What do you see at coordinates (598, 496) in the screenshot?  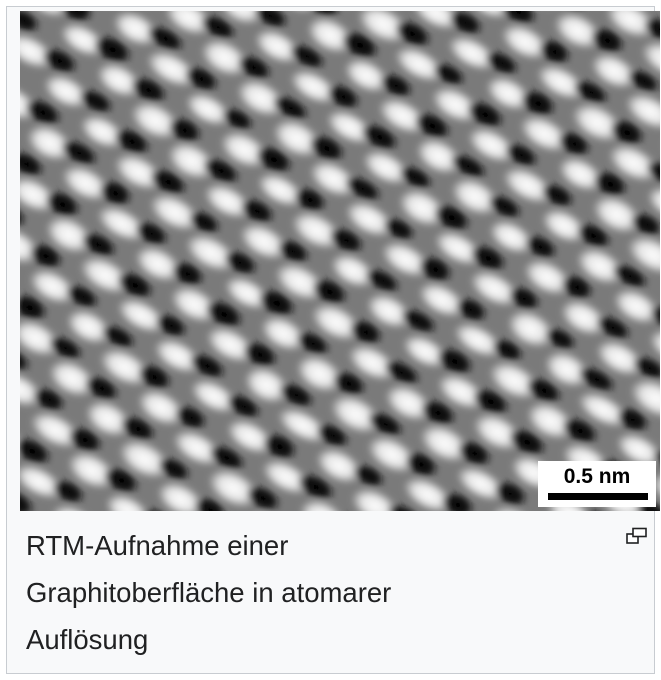 I see `scale-bar-line` at bounding box center [598, 496].